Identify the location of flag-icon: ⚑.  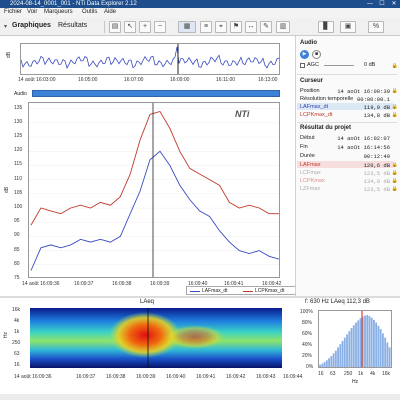
(236, 27).